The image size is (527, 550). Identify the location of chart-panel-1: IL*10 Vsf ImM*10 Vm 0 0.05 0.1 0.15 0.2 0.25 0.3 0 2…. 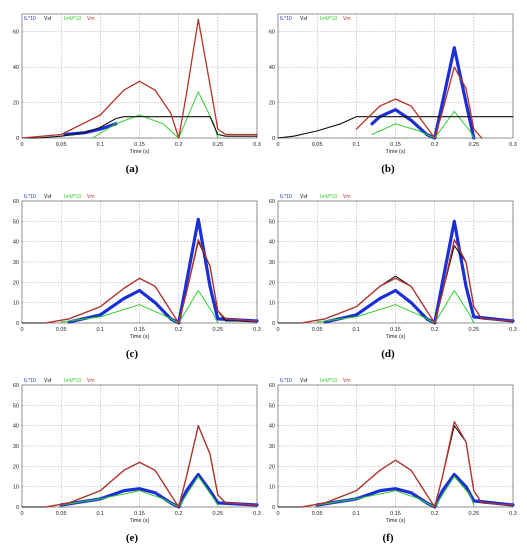
(393, 94).